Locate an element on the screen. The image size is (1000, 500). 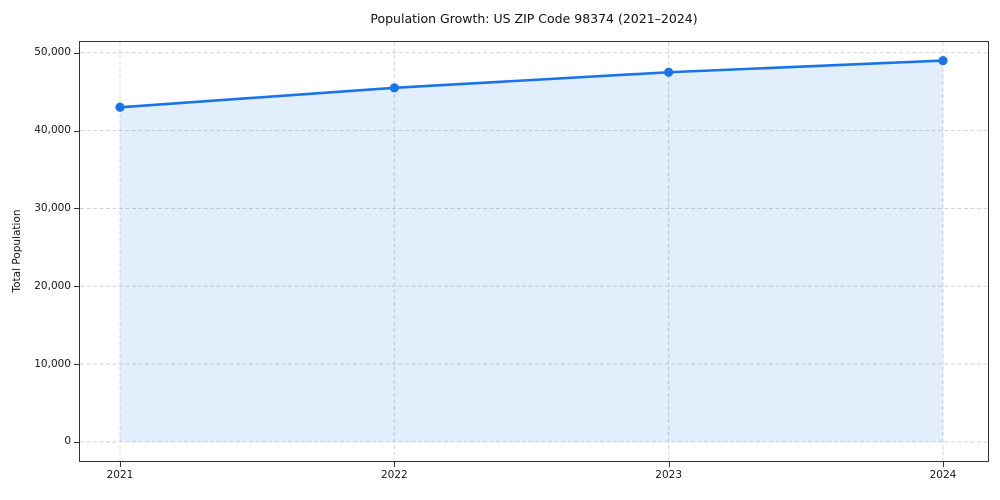
y-tick-label: 0 is located at coordinates (67, 441).